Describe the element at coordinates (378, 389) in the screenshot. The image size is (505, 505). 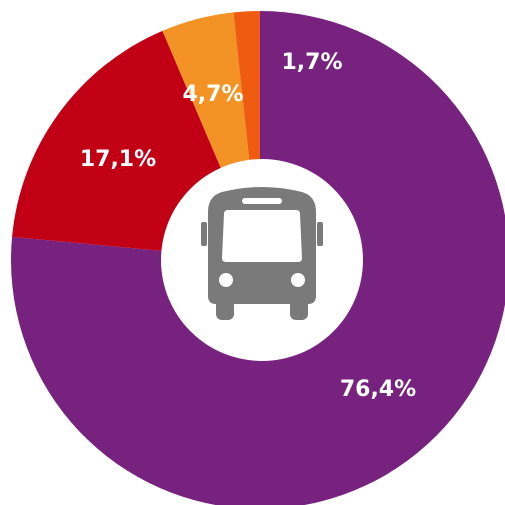
I see `data-label: 76,4%` at that location.